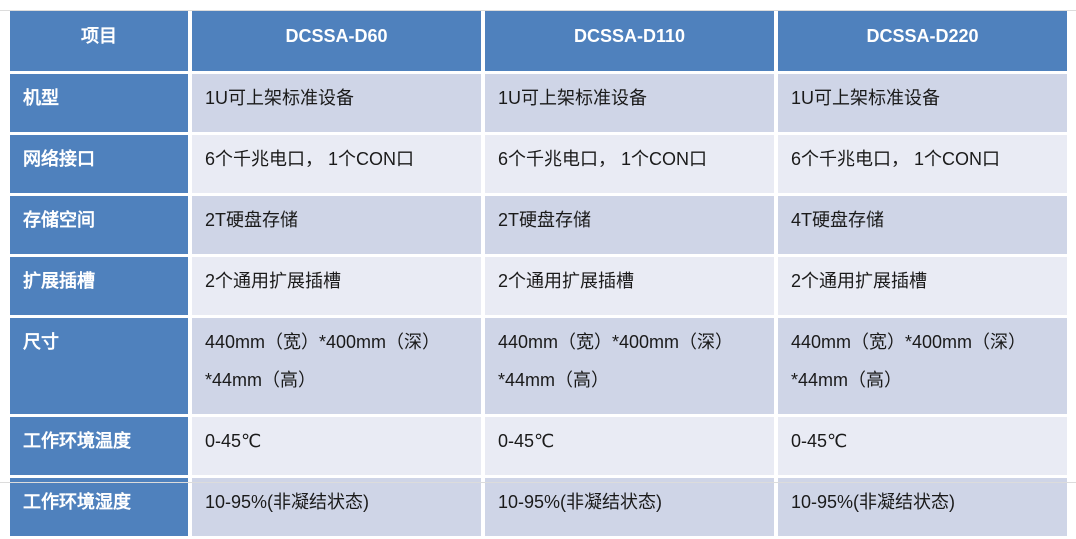  Describe the element at coordinates (99, 286) in the screenshot. I see `row-label: 扩展插槽` at that location.